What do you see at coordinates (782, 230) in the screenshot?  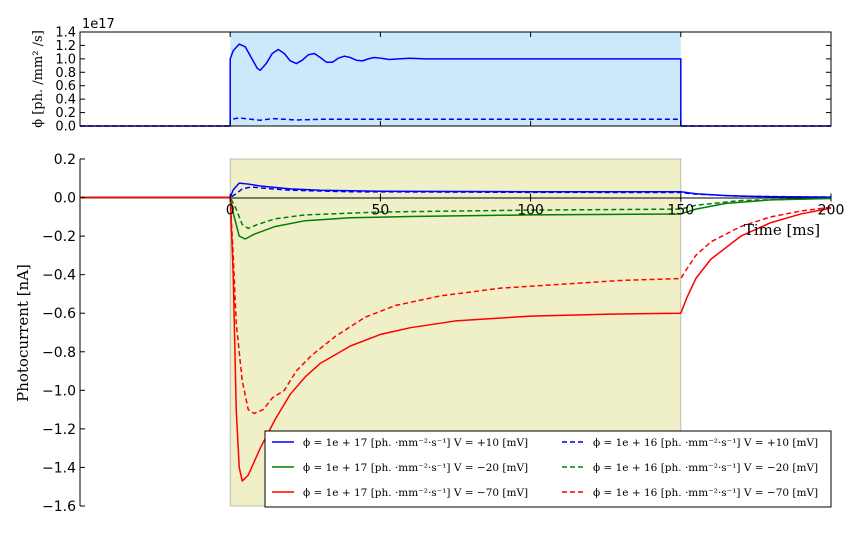 I see `photocurrent-x-axis-label: Time [ms]` at bounding box center [782, 230].